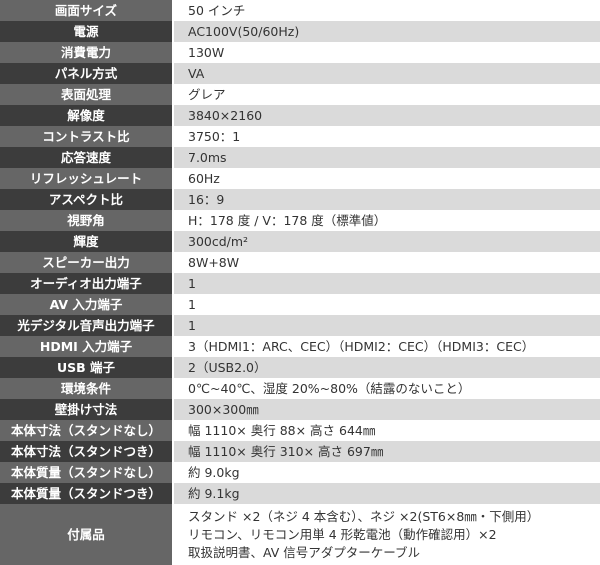 Image resolution: width=600 pixels, height=565 pixels. What do you see at coordinates (87, 241) in the screenshot?
I see `spec-label: 輝度` at bounding box center [87, 241].